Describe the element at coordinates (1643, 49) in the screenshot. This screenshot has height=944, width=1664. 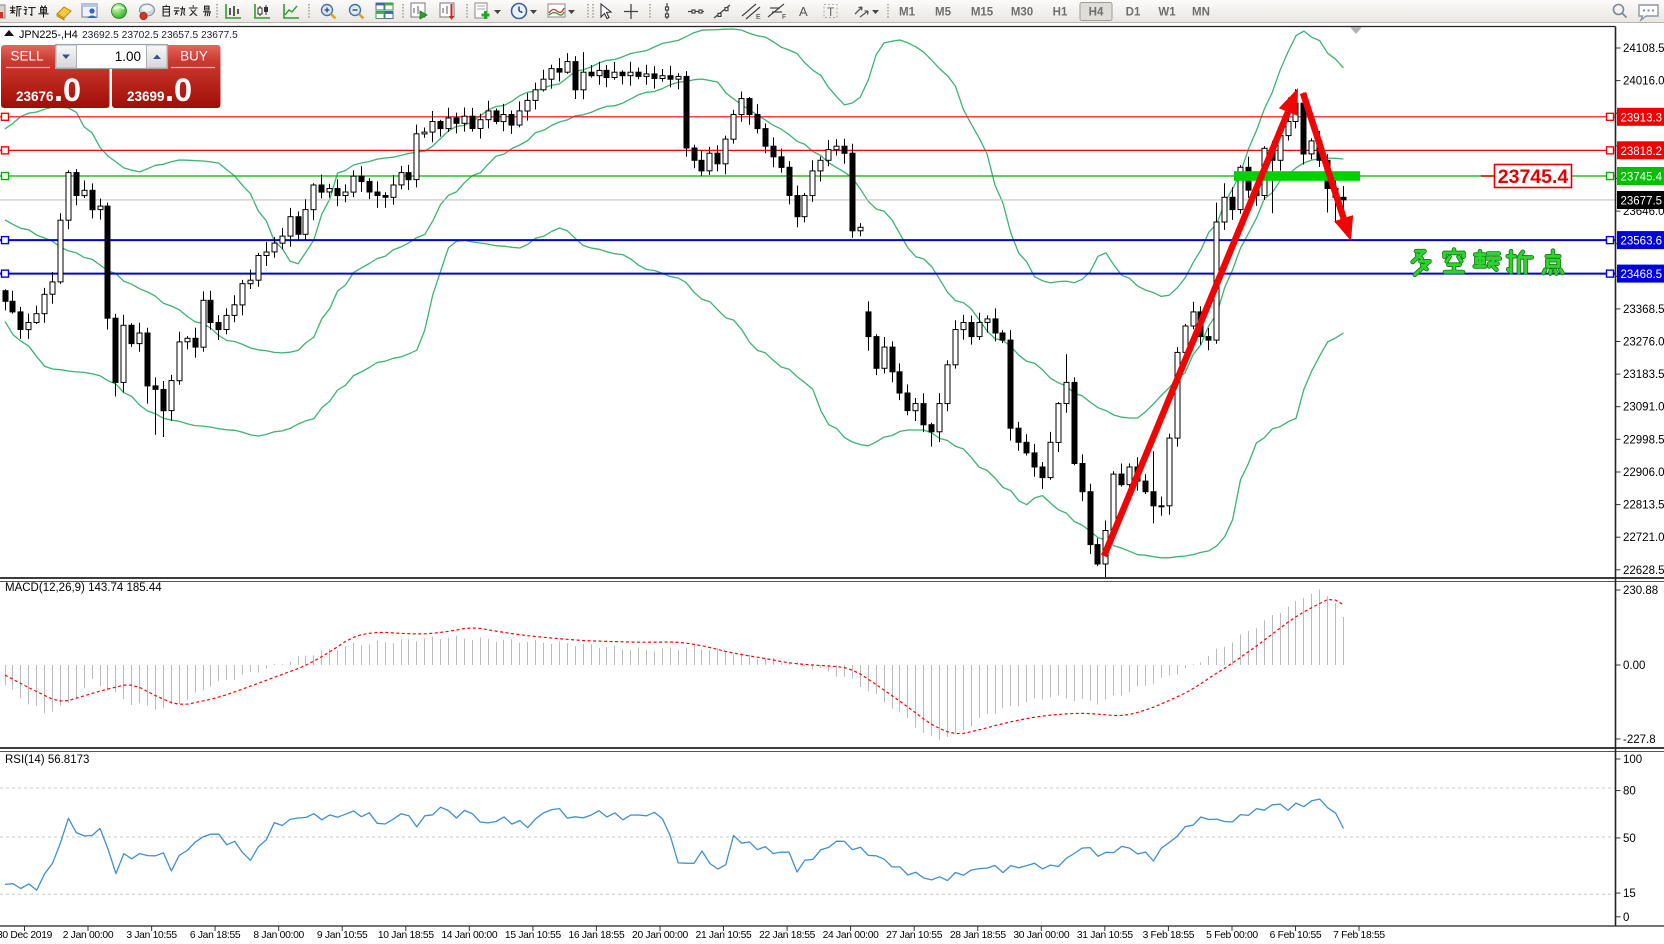
I see `svg-text: 24108.5` at that location.